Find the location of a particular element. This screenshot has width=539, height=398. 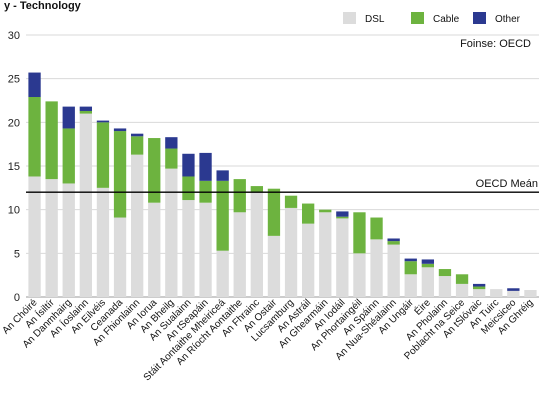

y-tick-label: 30 is located at coordinates (14, 36).